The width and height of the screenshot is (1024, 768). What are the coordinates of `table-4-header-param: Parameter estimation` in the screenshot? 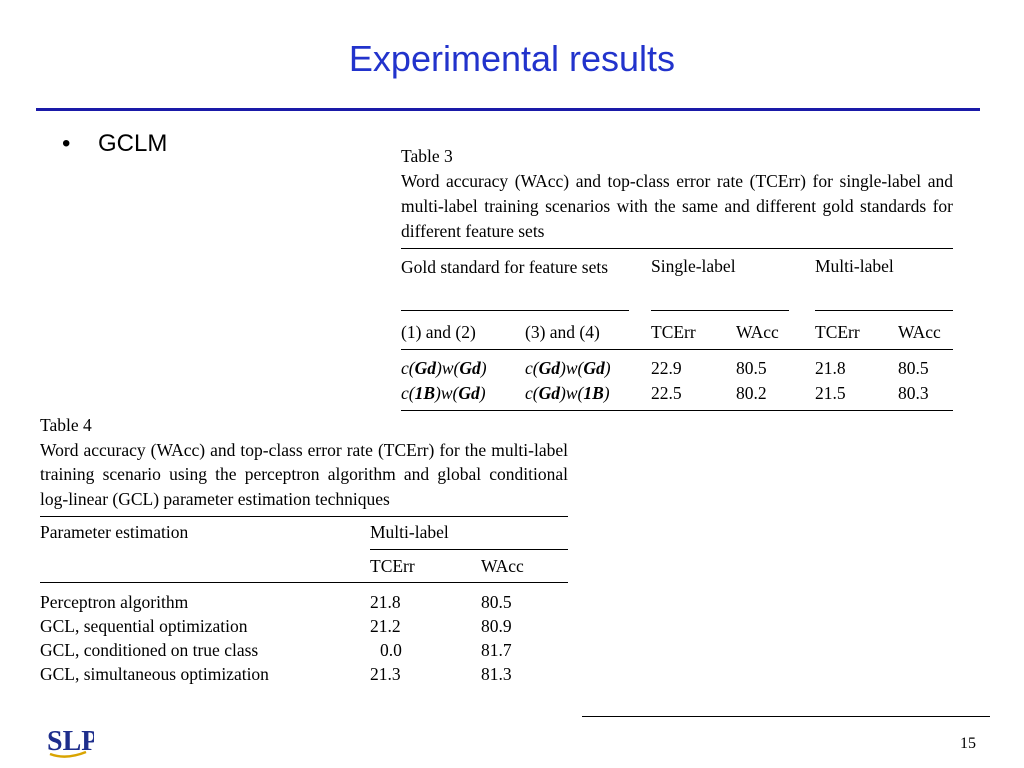 It's located at (114, 532).